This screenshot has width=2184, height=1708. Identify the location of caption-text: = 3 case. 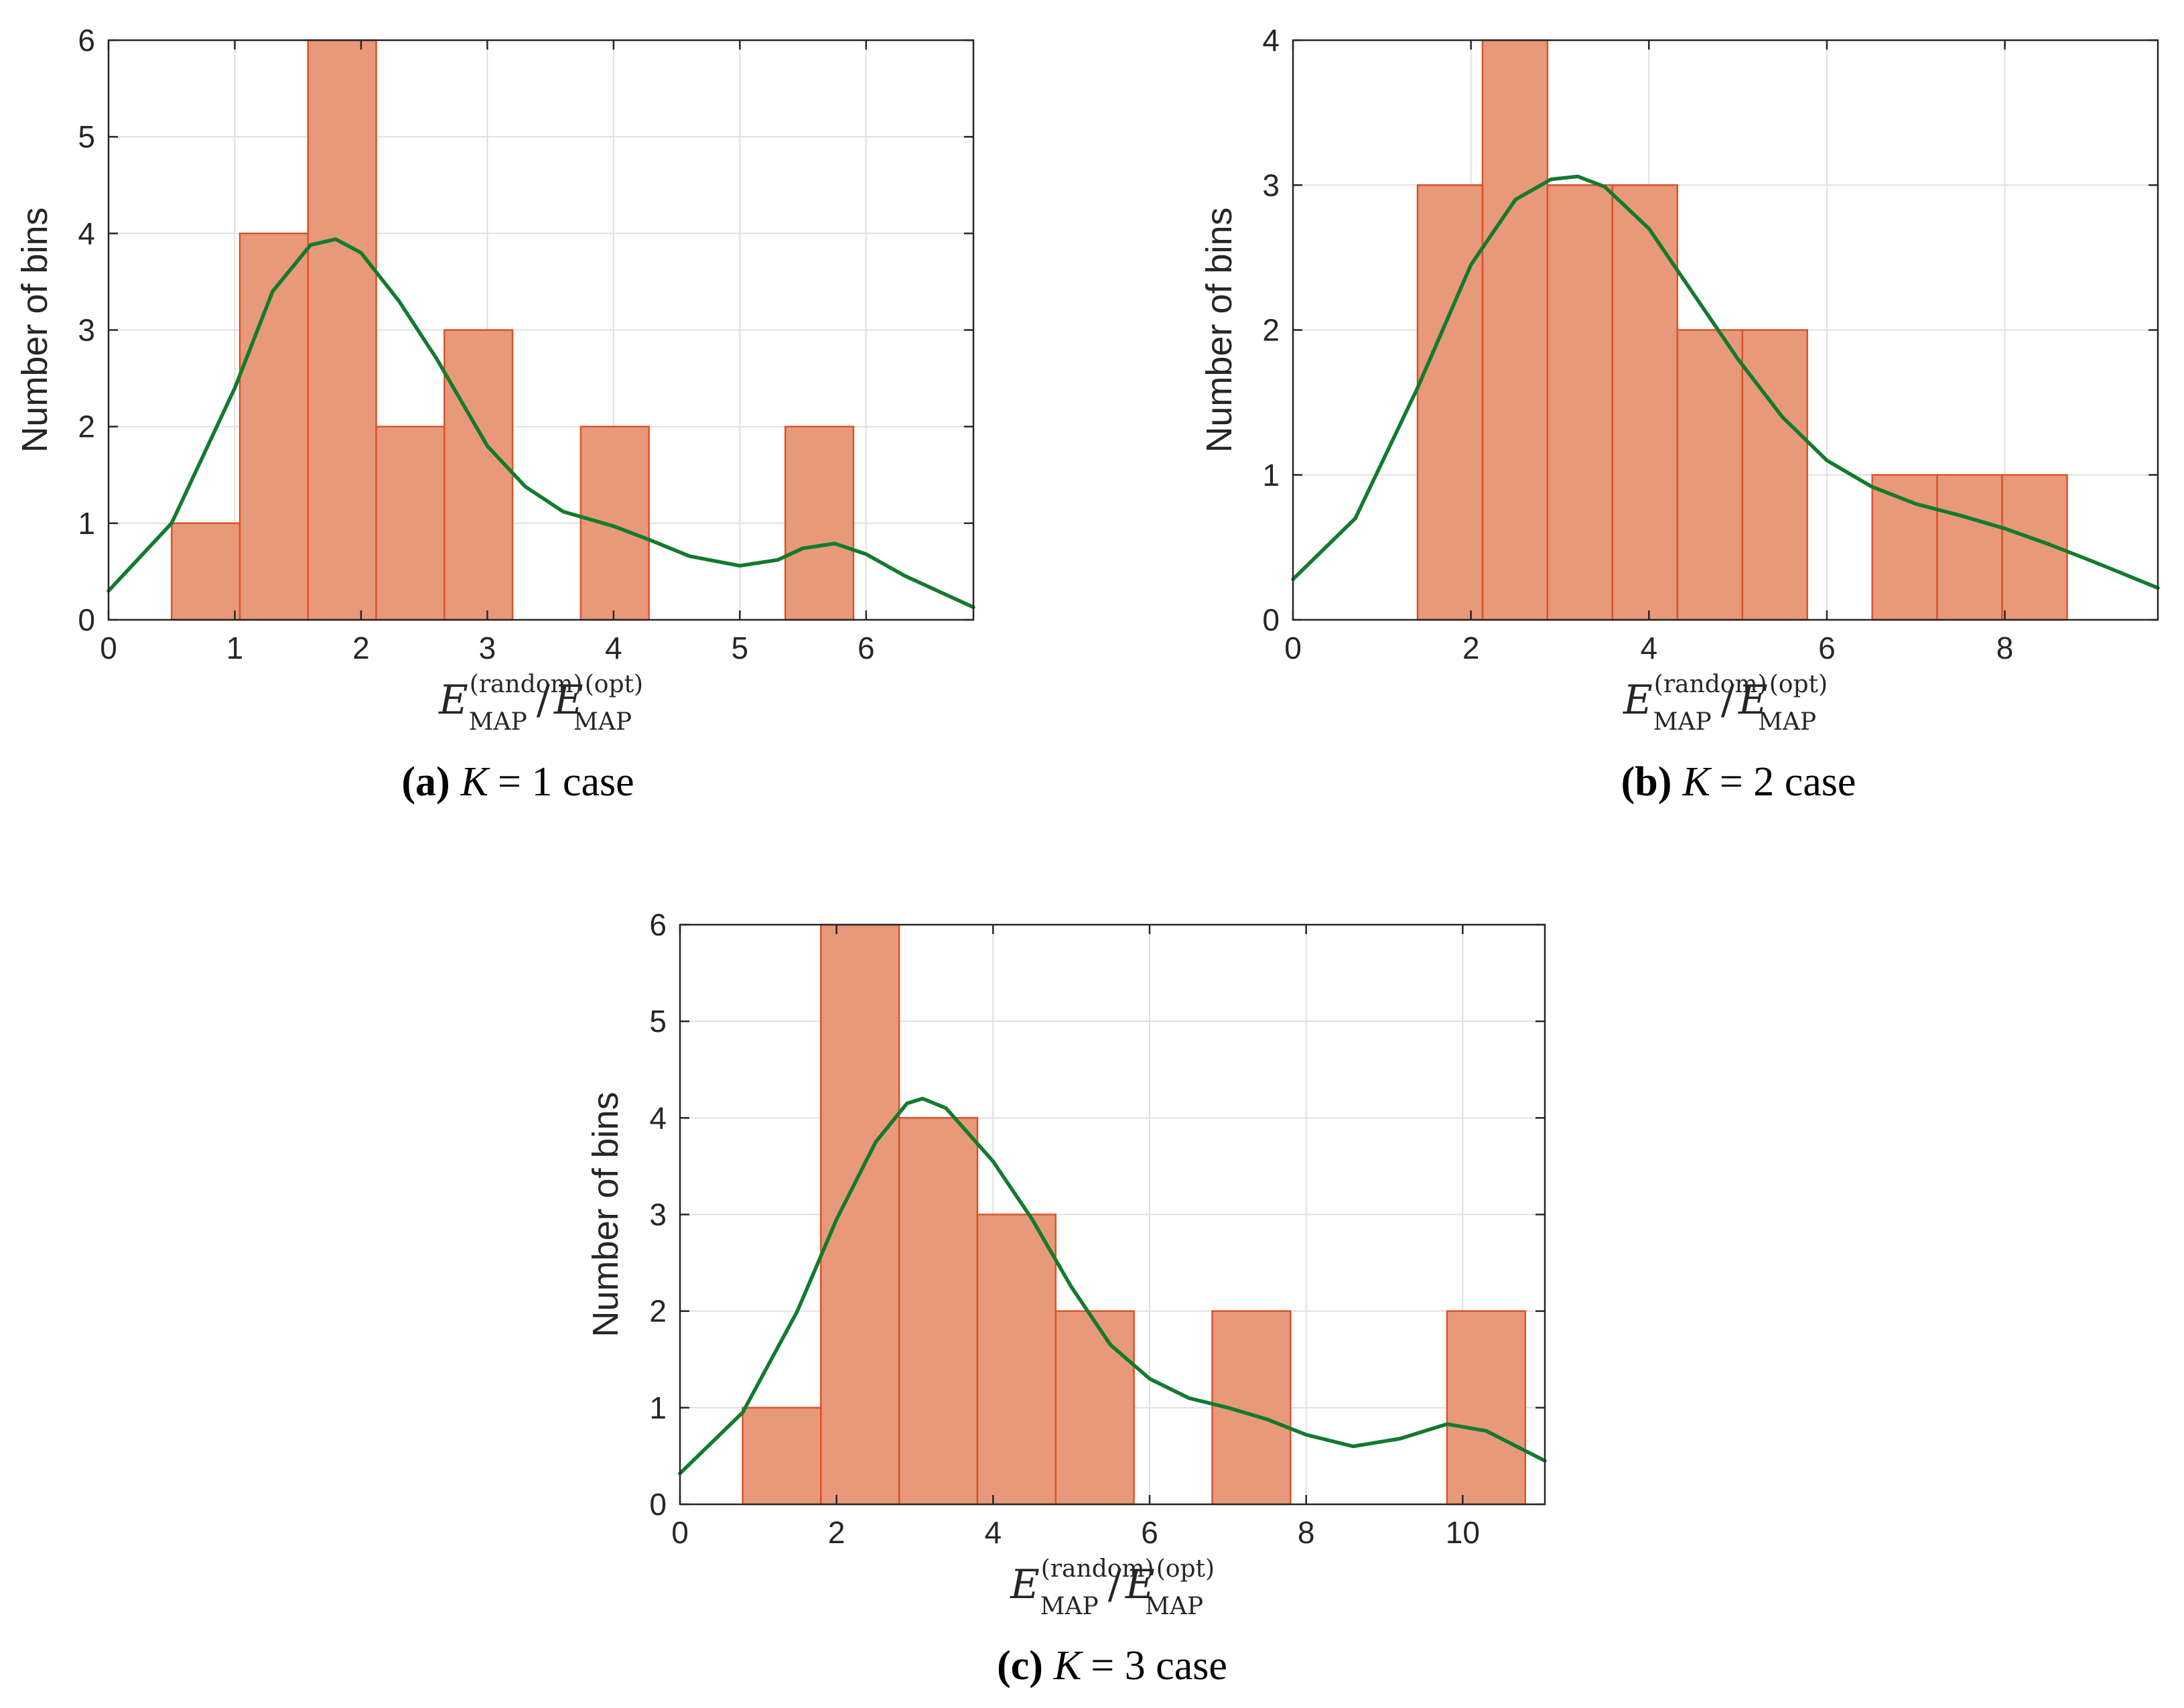
(1159, 1666).